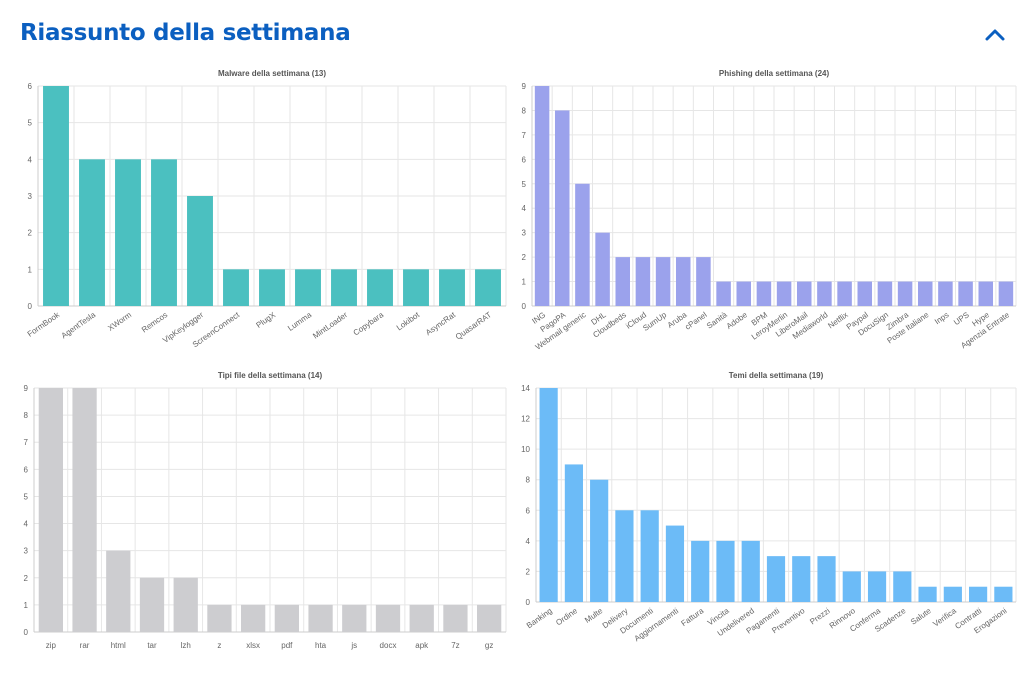 The image size is (1024, 675). Describe the element at coordinates (717, 320) in the screenshot. I see `x-tick-label: Sanità` at that location.